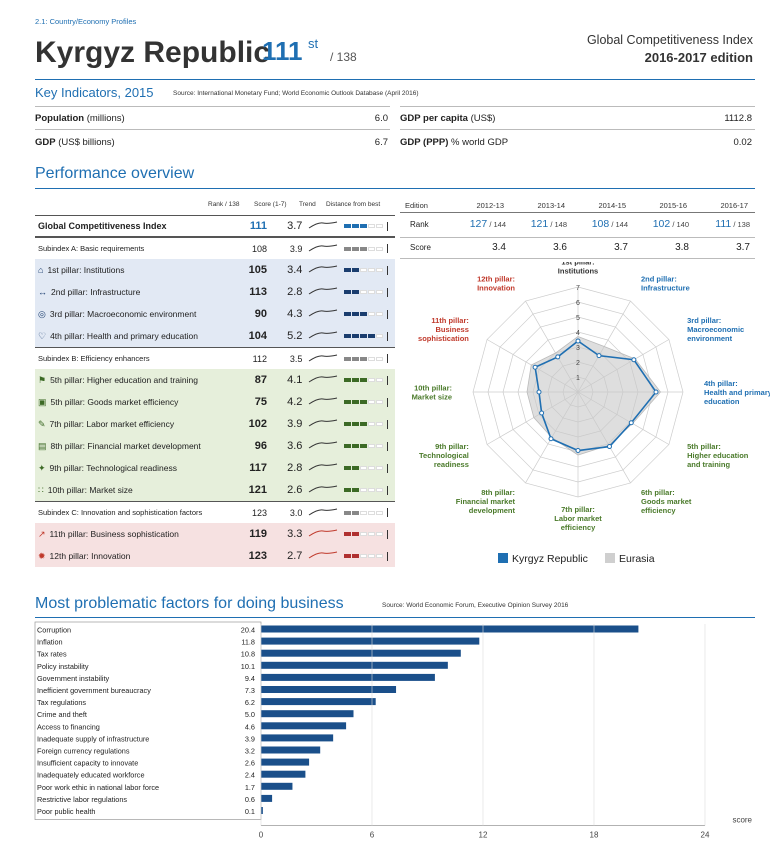 This screenshot has width=777, height=841. What do you see at coordinates (90, 556) in the screenshot?
I see `row-label-text: 12th pillar: Innovation` at bounding box center [90, 556].